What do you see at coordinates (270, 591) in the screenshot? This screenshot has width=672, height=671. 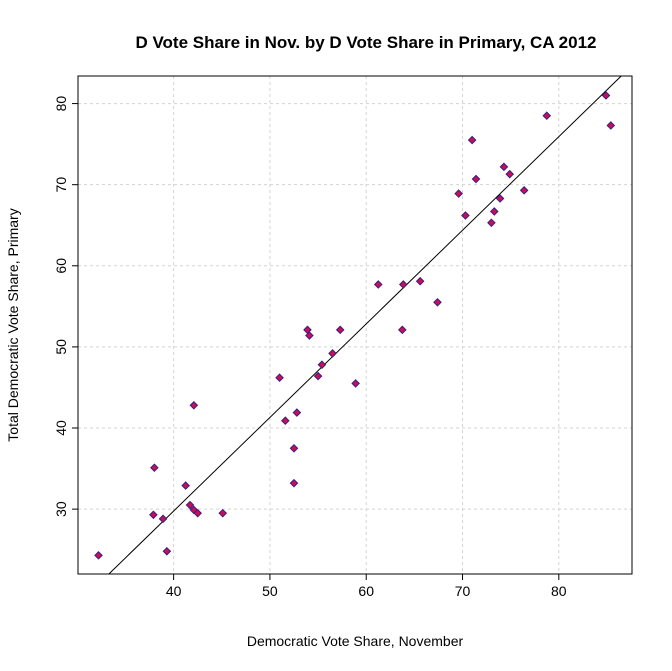 I see `x-tick-label: 50` at bounding box center [270, 591].